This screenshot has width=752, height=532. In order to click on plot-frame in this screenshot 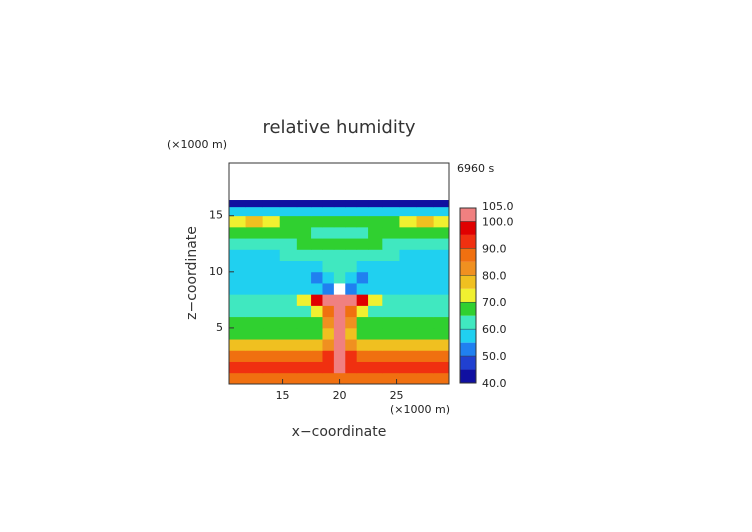, I will do `click(339, 273)`.